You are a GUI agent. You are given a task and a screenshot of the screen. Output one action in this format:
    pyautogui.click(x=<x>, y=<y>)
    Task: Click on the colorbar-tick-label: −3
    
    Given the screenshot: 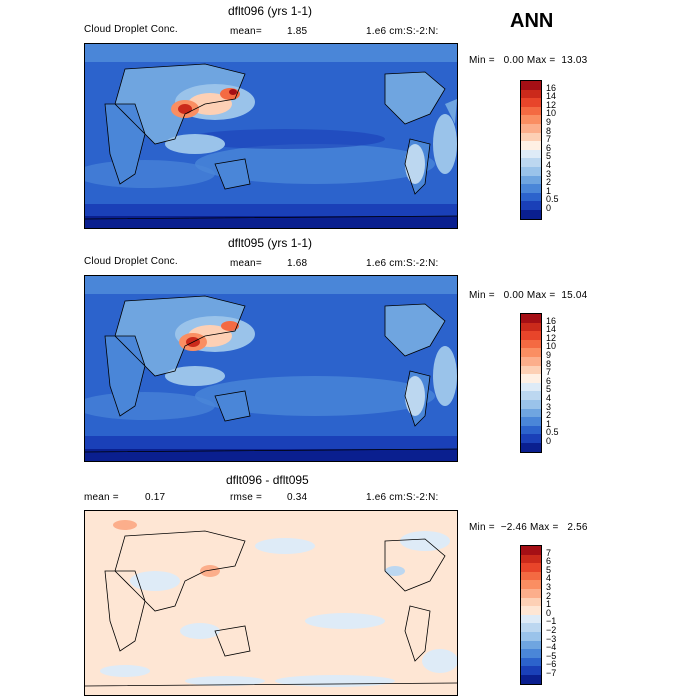 What is the action you would take?
    pyautogui.click(x=551, y=638)
    